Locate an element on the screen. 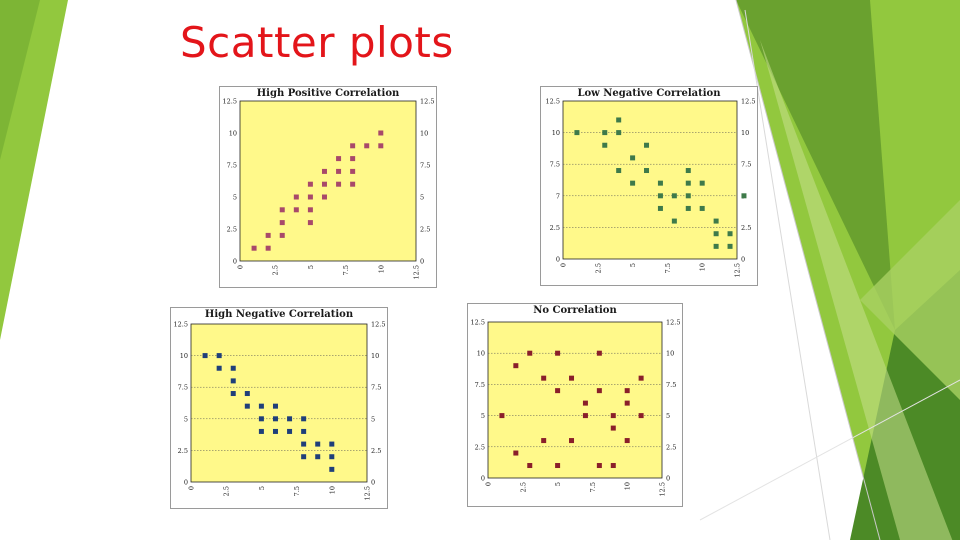  chart-title: Low Negative Correlation is located at coordinates (649, 93).